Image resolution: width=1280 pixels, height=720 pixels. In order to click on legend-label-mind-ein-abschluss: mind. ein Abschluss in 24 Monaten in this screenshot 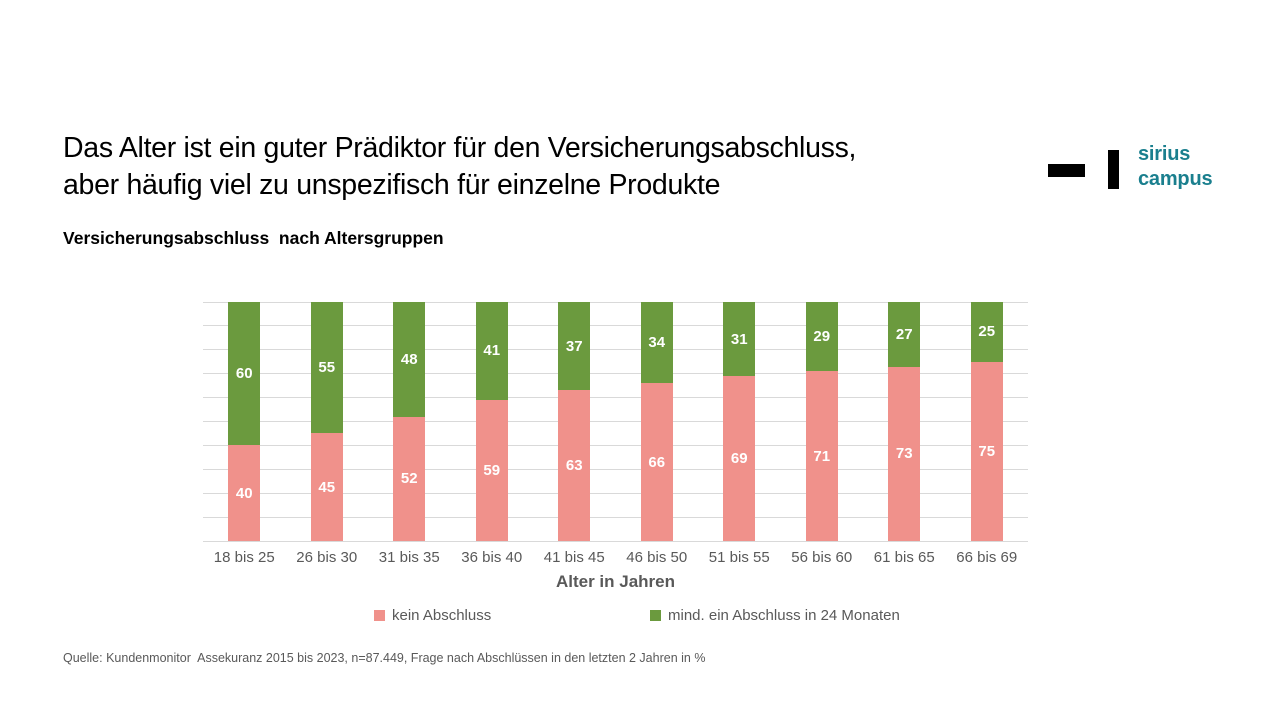, I will do `click(784, 615)`.